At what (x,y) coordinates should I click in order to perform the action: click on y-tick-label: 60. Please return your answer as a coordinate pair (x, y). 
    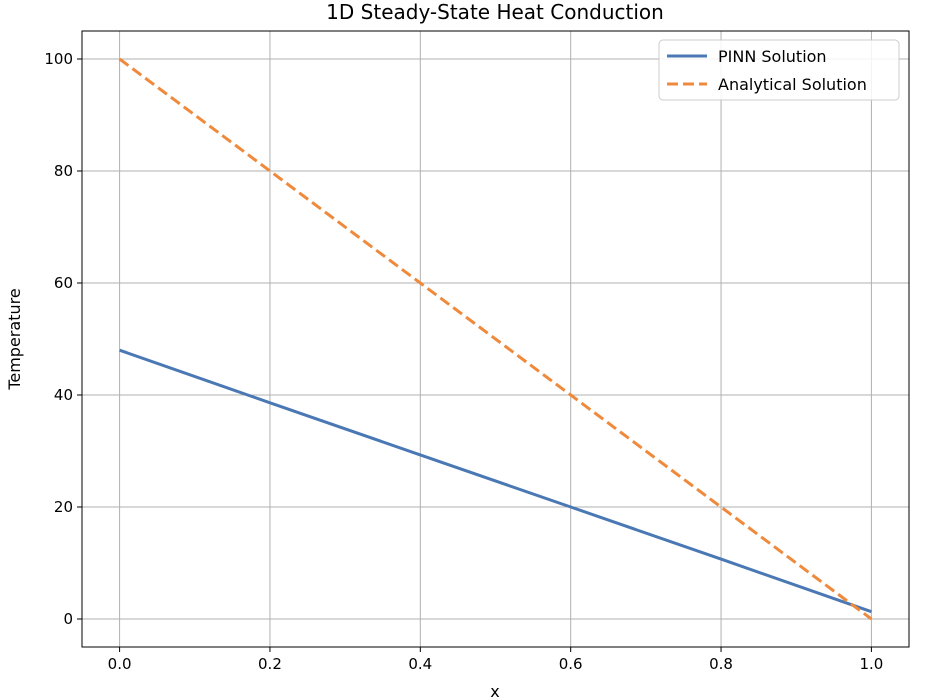
    Looking at the image, I should click on (63, 283).